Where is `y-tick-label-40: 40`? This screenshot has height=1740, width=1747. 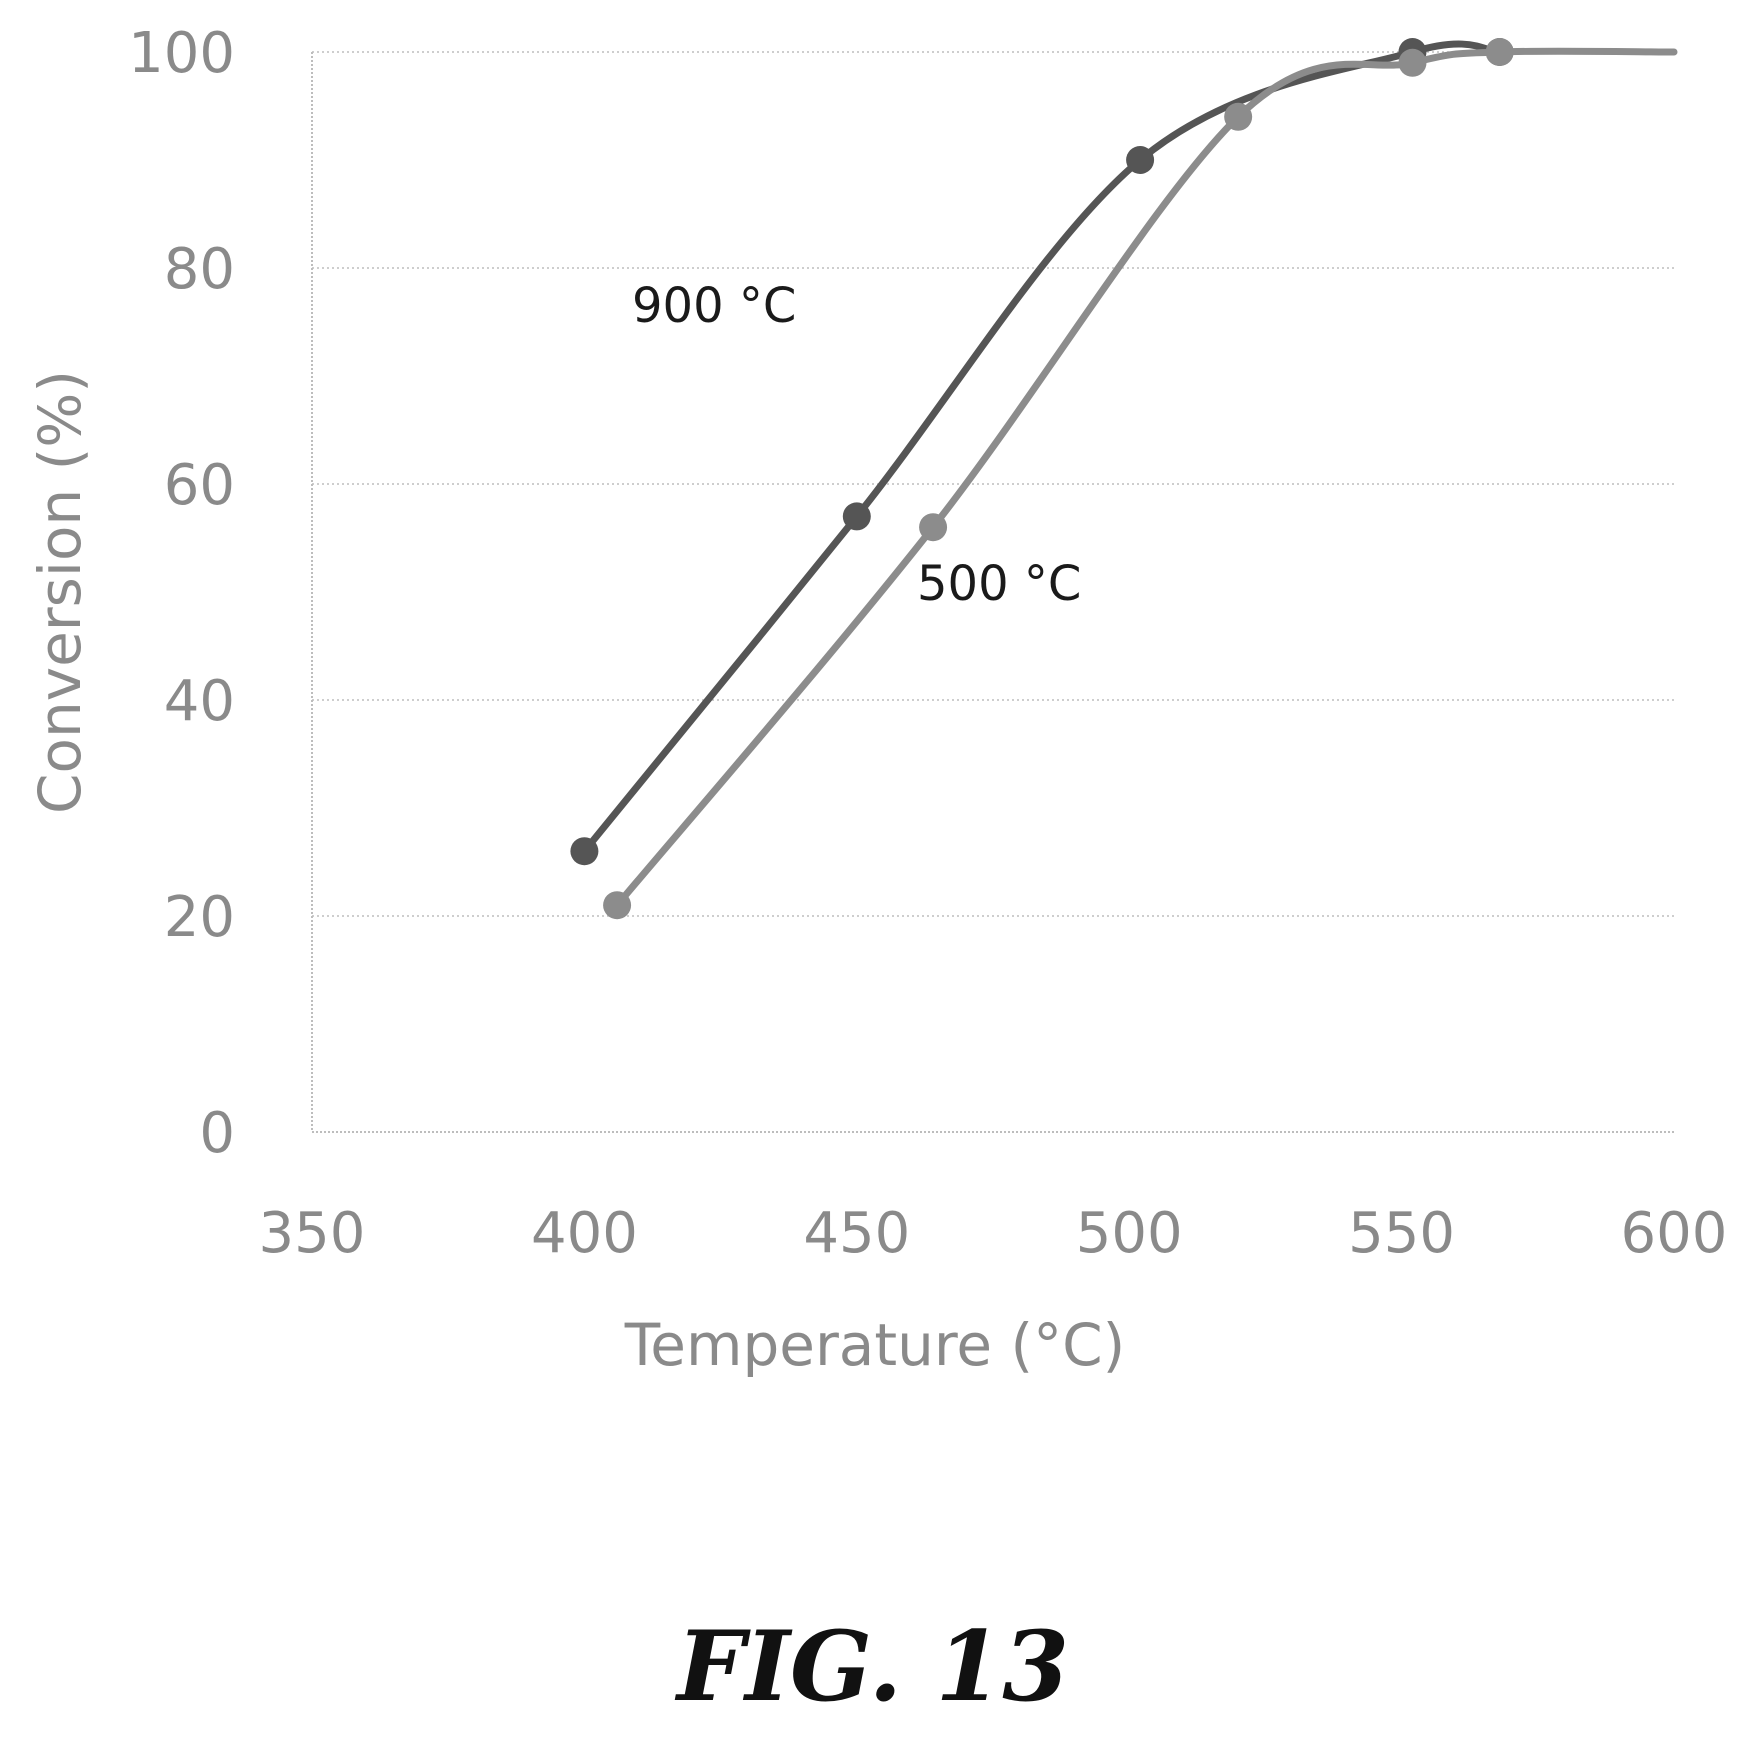
y-tick-label-40: 40 is located at coordinates (199, 701).